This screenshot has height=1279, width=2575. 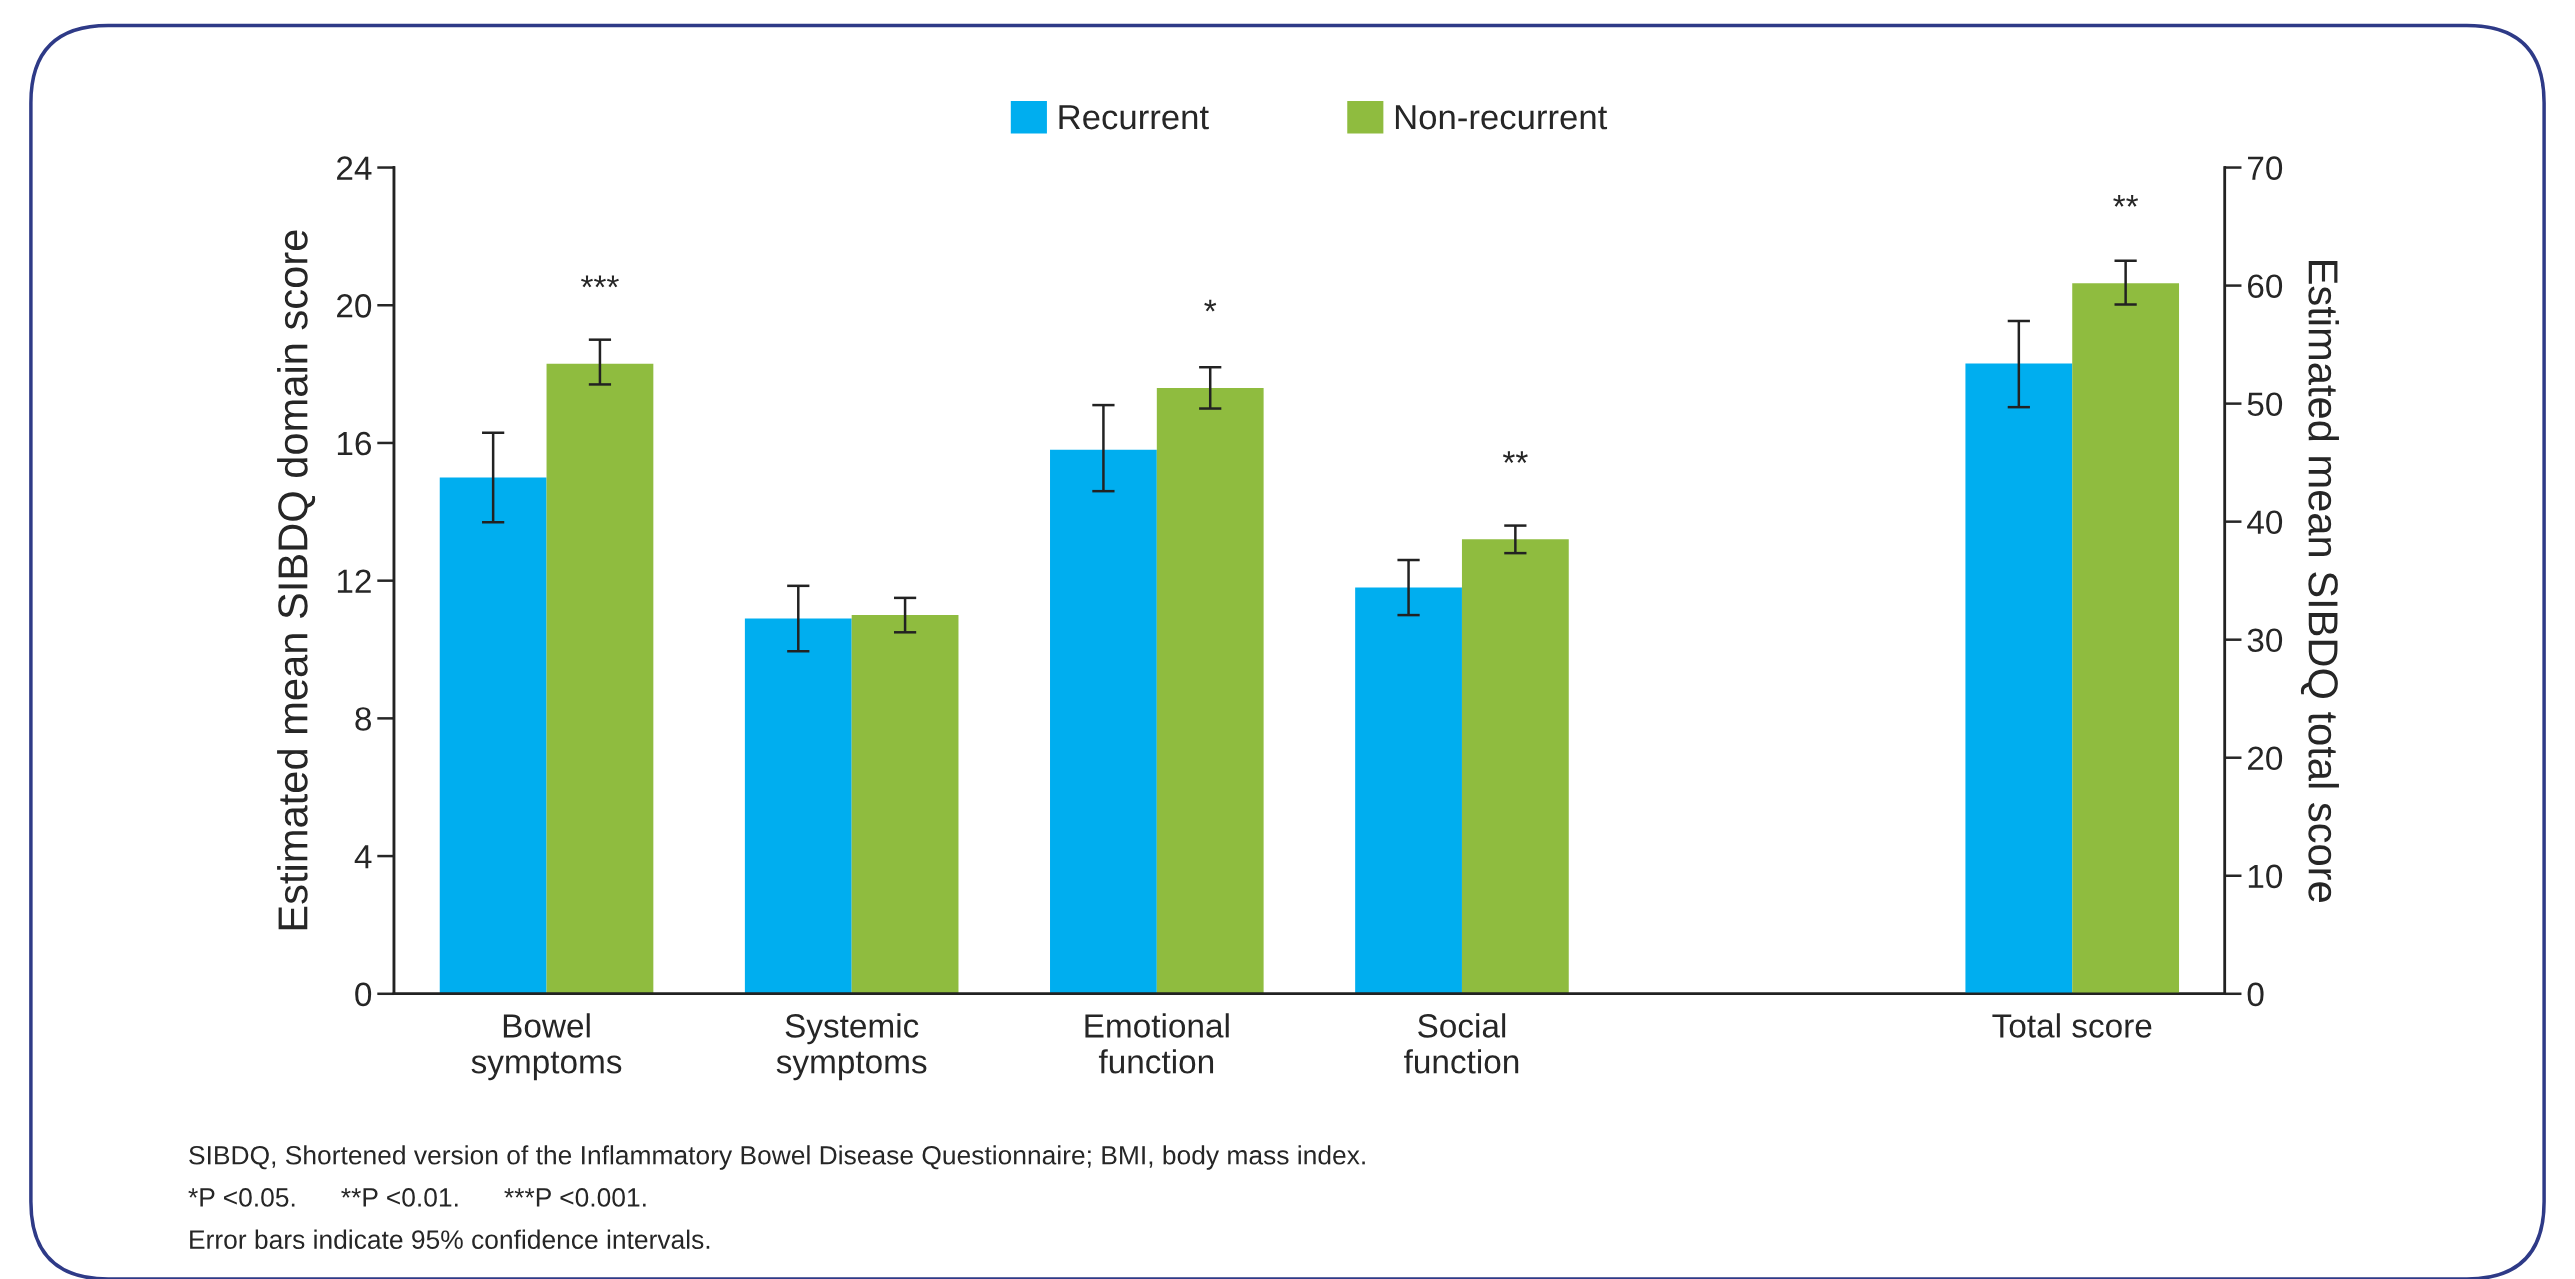 I want to click on y2-tick-label: 60, so click(x=2265, y=286).